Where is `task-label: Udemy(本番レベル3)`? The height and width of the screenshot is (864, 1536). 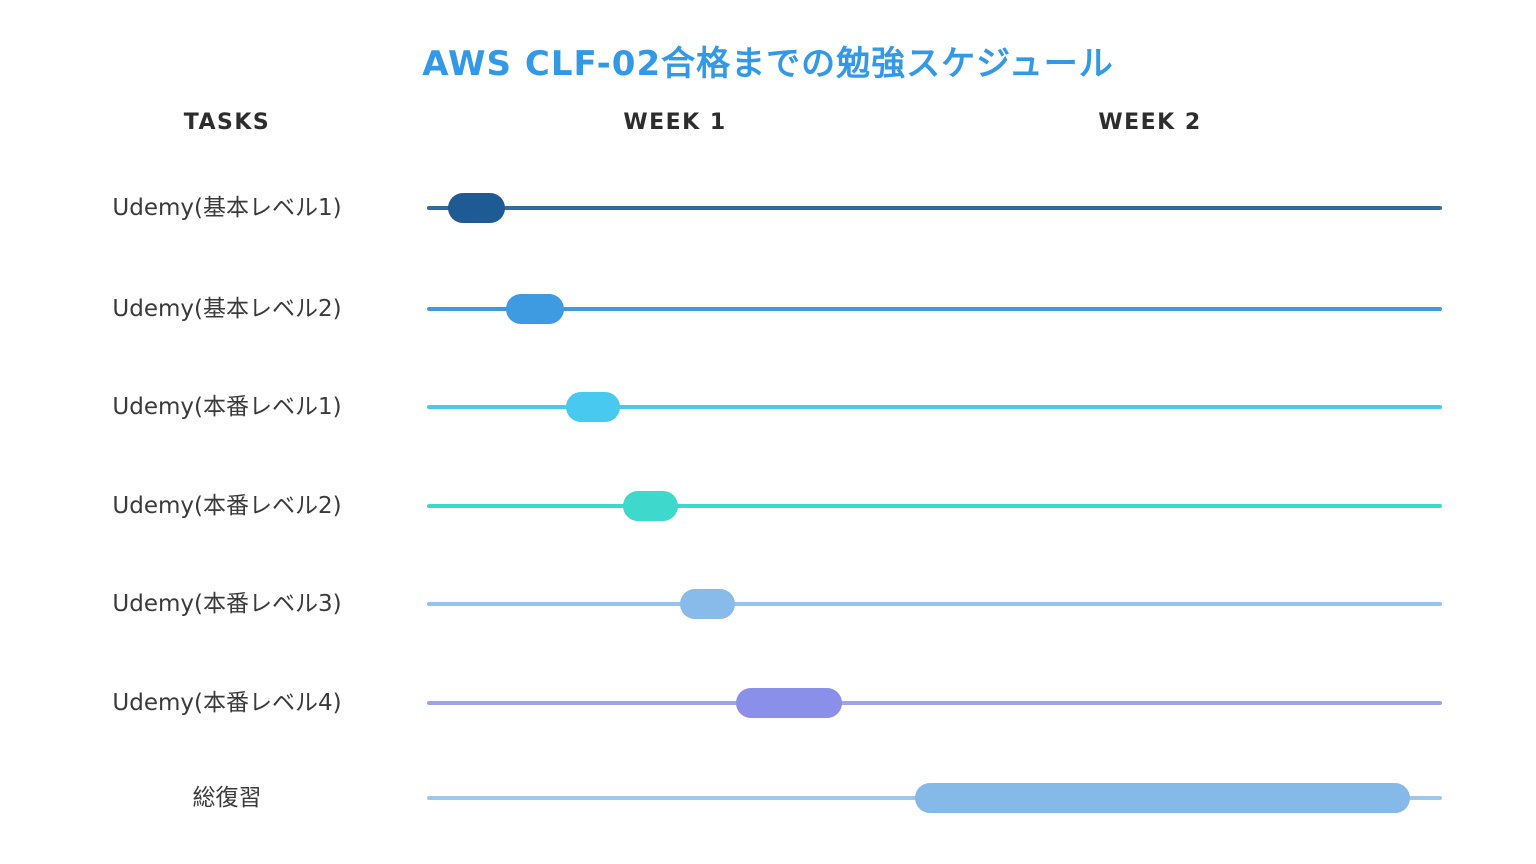
task-label: Udemy(本番レベル3) is located at coordinates (227, 604).